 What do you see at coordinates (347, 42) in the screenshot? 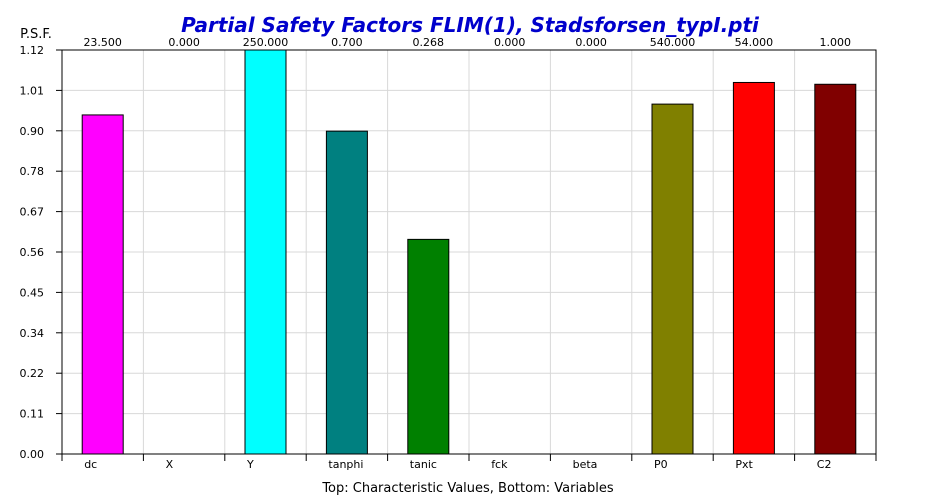
I see `top-value-label: 0.700` at bounding box center [347, 42].